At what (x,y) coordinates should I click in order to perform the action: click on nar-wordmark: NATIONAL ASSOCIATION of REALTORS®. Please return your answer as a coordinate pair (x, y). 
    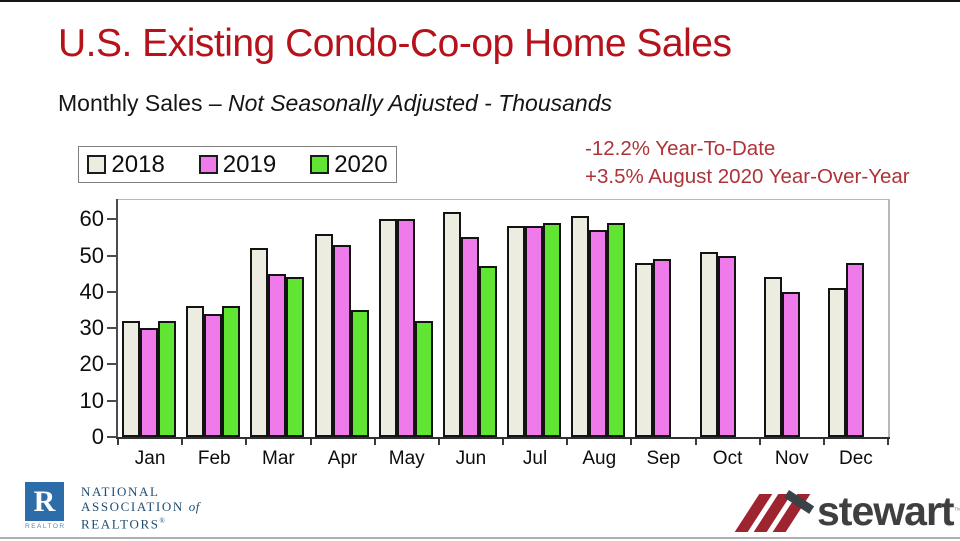
    Looking at the image, I should click on (140, 507).